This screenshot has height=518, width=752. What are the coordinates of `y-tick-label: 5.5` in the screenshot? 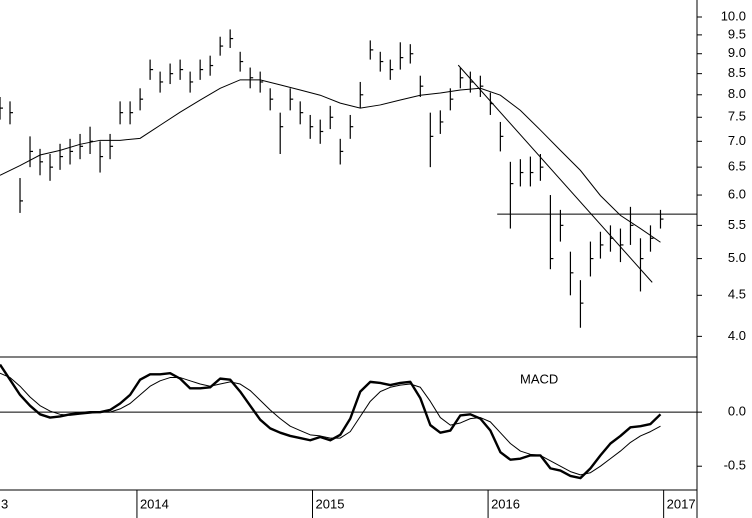 It's located at (737, 224).